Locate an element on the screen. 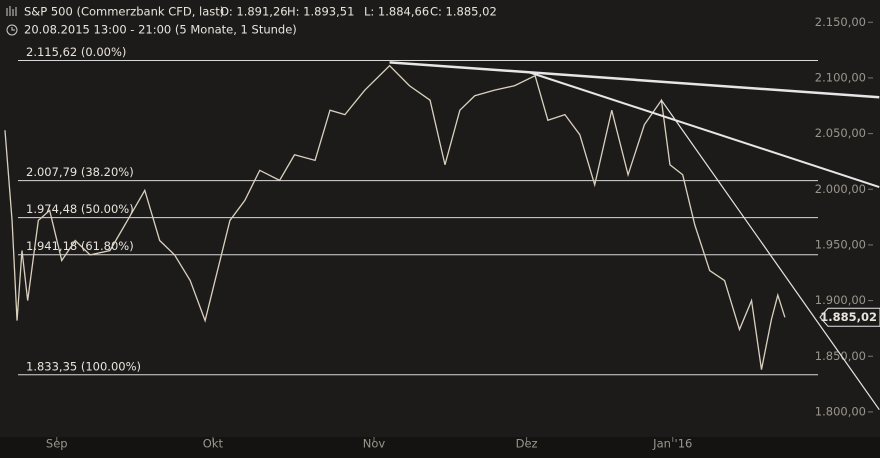 The height and width of the screenshot is (458, 880). price-tag-label: 1.885,02 is located at coordinates (848, 317).